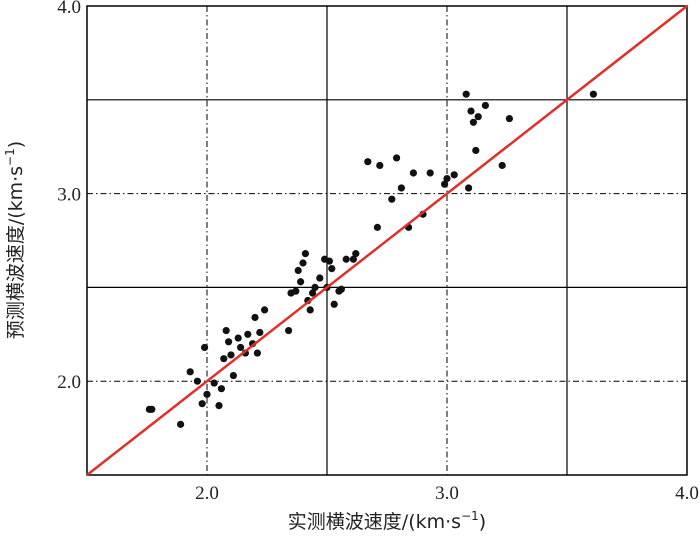 The width and height of the screenshot is (700, 539). I want to click on y-tick-label: 2.0, so click(69, 382).